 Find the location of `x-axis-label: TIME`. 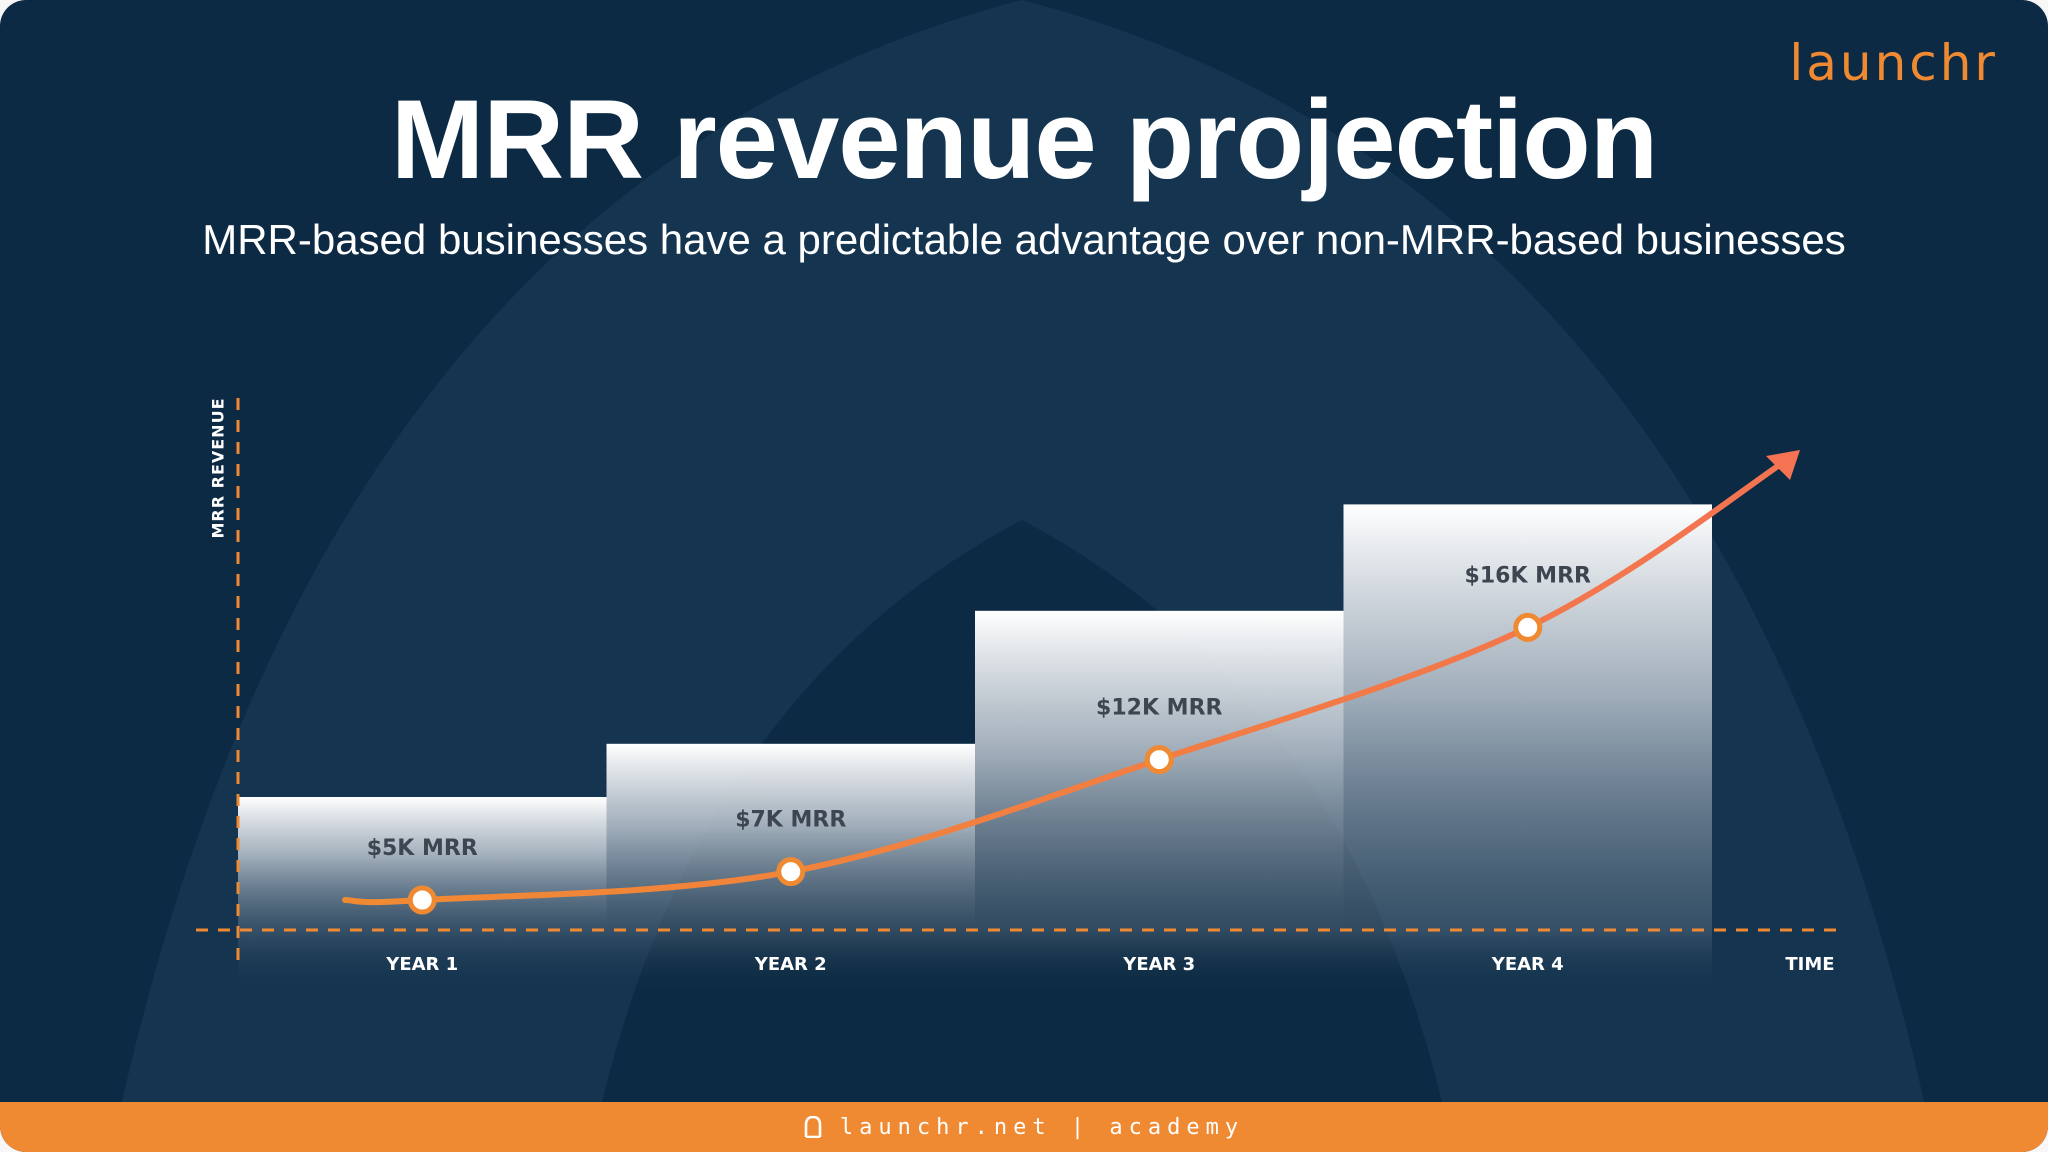

x-axis-label: TIME is located at coordinates (1809, 964).